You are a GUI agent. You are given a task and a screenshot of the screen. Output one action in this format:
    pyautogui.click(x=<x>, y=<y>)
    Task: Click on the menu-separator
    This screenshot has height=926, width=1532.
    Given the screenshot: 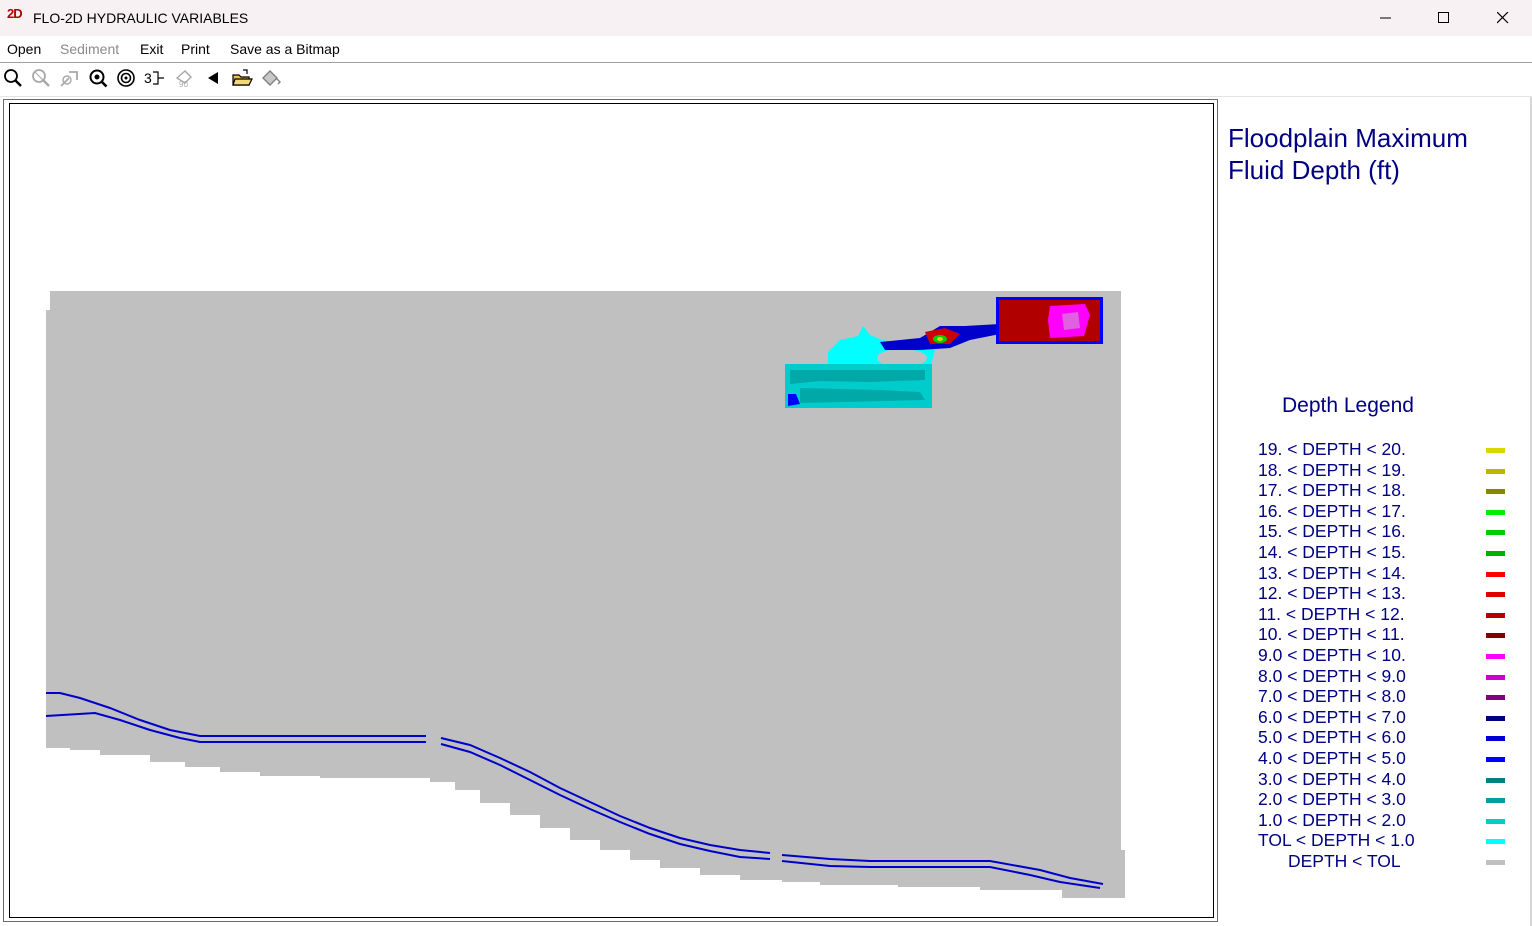 What is the action you would take?
    pyautogui.click(x=766, y=62)
    